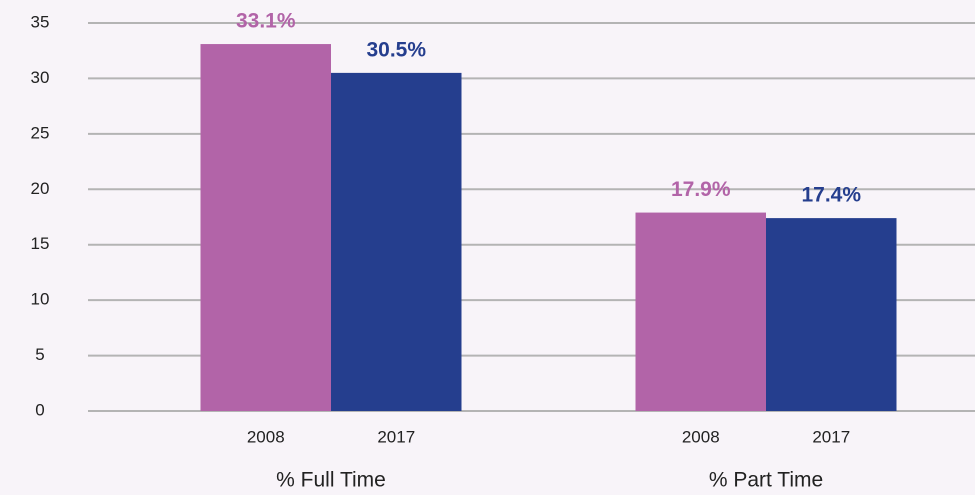 The image size is (975, 495). Describe the element at coordinates (40, 77) in the screenshot. I see `y-tick-label: 30` at that location.